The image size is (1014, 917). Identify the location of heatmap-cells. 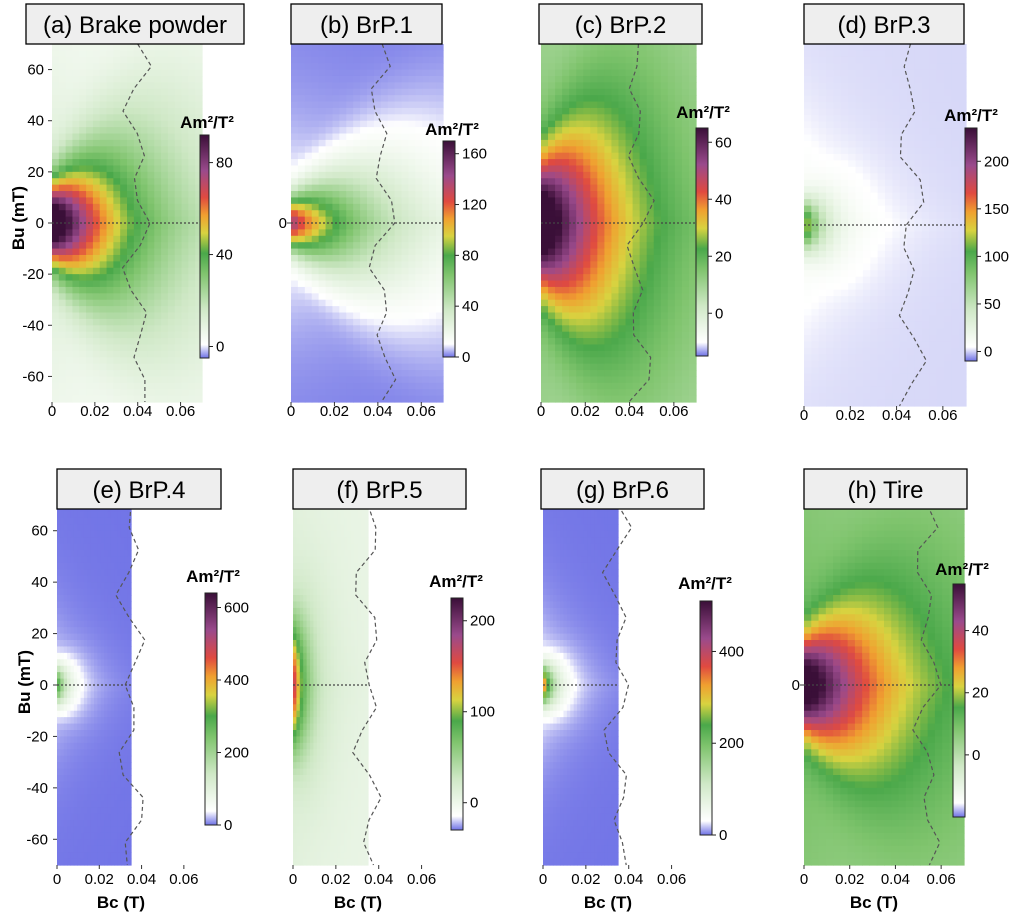
(127, 223).